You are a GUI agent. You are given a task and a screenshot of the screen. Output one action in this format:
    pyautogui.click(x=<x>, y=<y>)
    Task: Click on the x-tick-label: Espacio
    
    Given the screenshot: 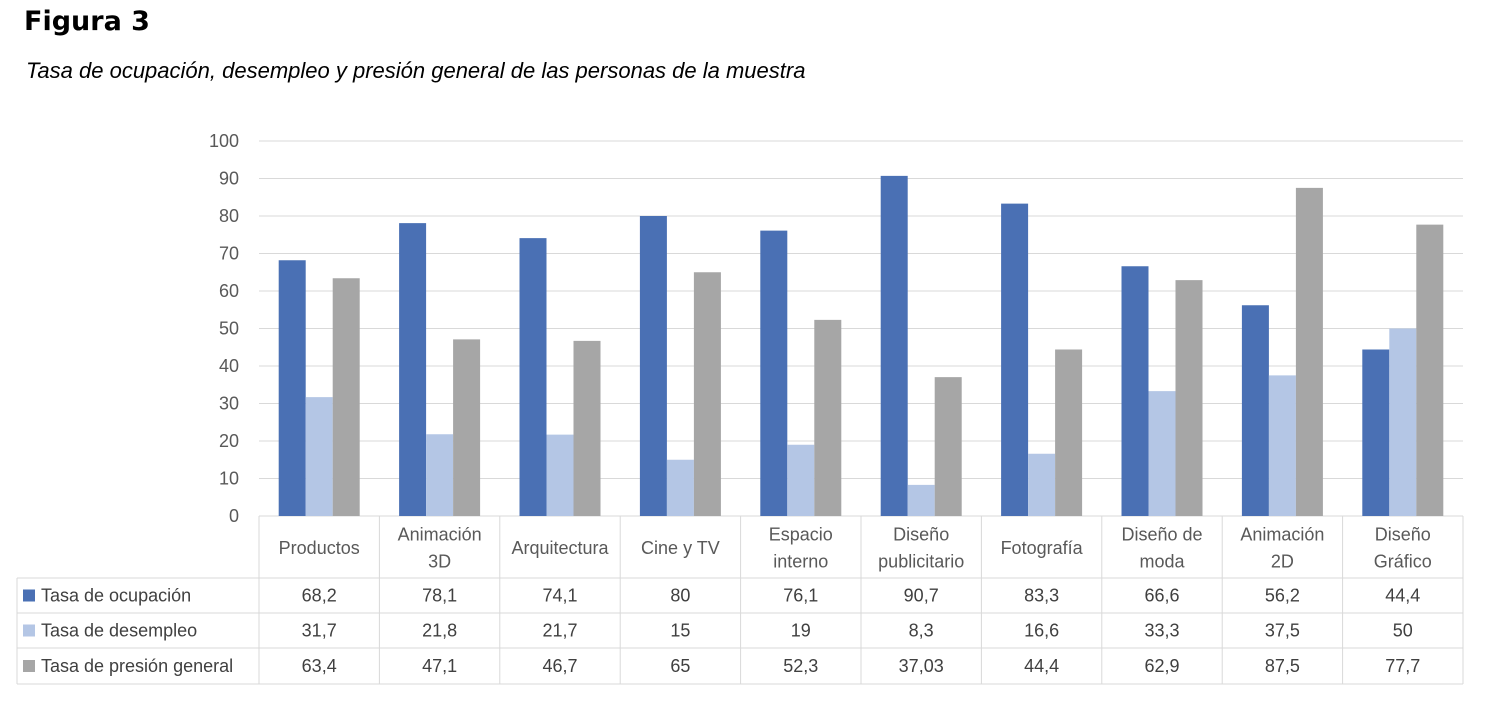 What is the action you would take?
    pyautogui.click(x=801, y=535)
    